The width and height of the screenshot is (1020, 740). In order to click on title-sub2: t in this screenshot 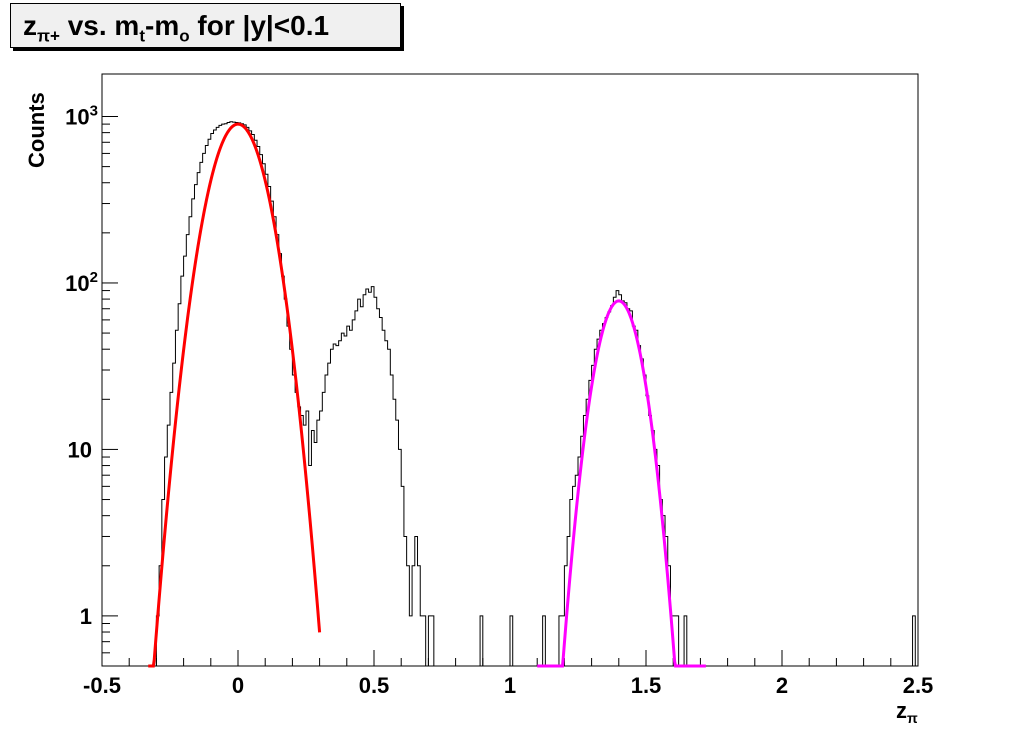, I will do `click(142, 36)`.